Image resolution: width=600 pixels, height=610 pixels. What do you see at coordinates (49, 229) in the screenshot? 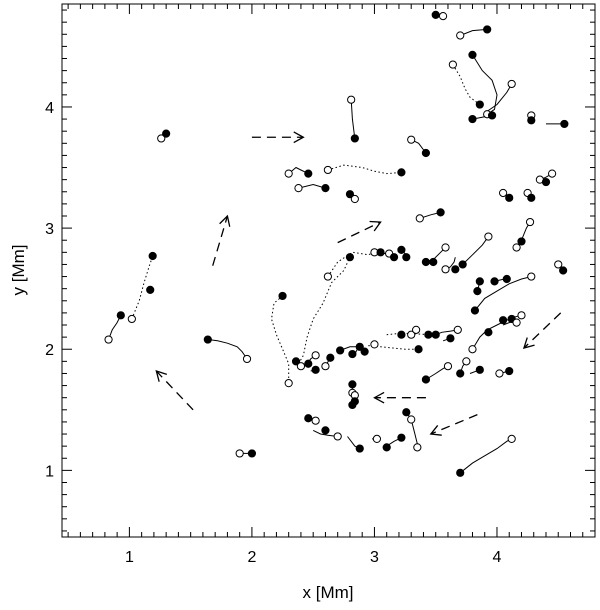
I see `y-tick-label: 3` at bounding box center [49, 229].